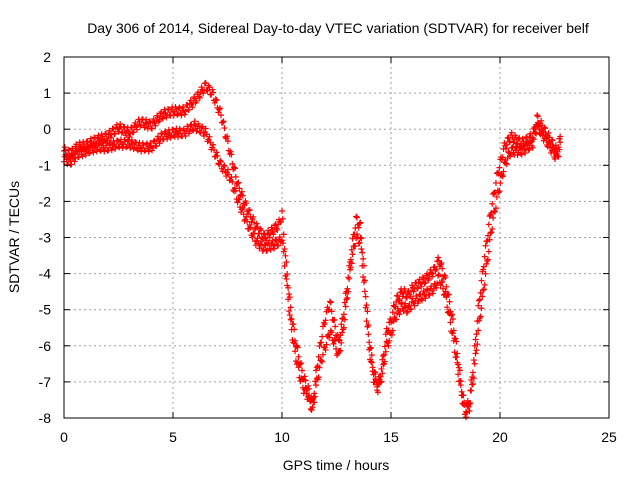 This screenshot has height=480, width=640. I want to click on y-tick-label: -3, so click(45, 238).